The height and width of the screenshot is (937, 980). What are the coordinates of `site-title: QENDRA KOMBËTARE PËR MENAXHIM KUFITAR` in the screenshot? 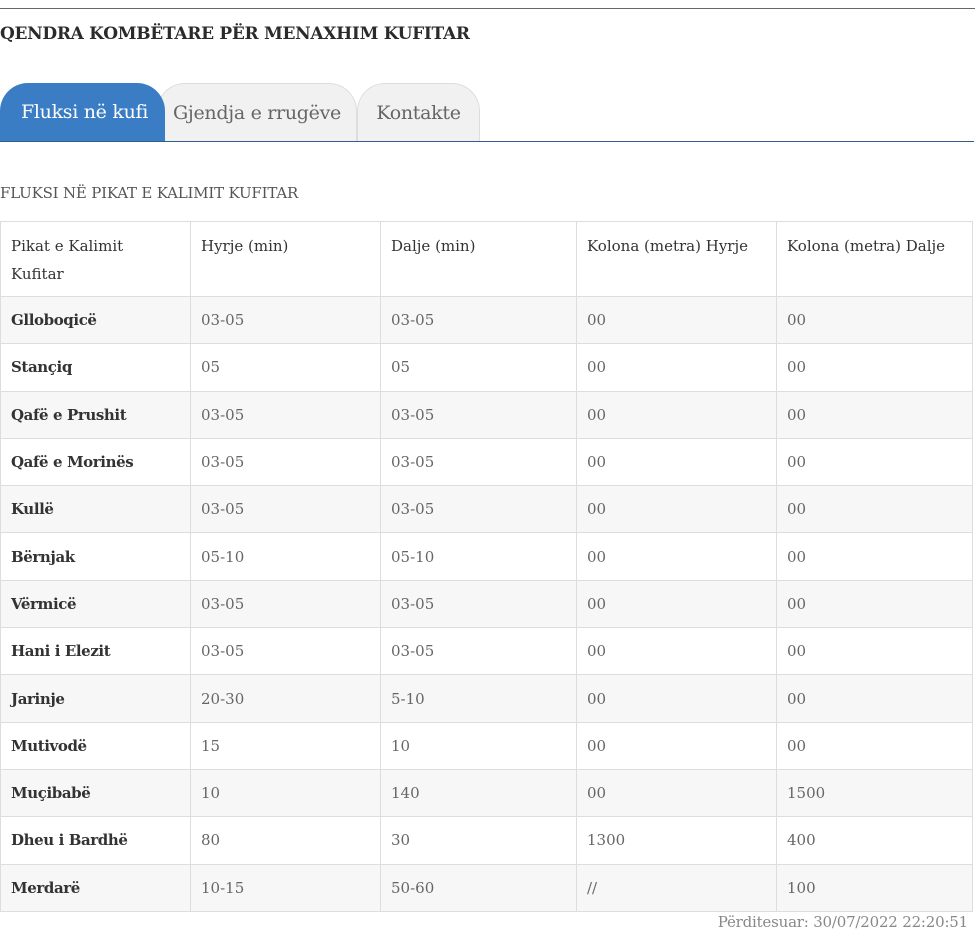 It's located at (235, 34).